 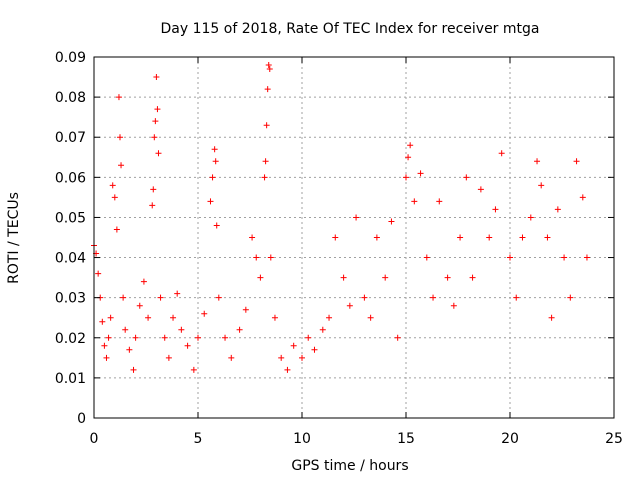 What do you see at coordinates (94, 439) in the screenshot?
I see `x-tick-label: 0` at bounding box center [94, 439].